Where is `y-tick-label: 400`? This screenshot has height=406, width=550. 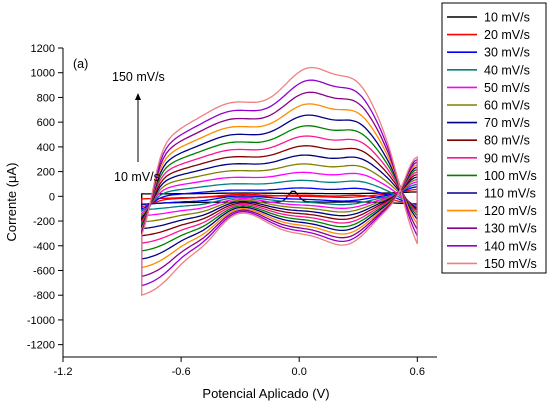 y-tick-label: 400 is located at coordinates (46, 148).